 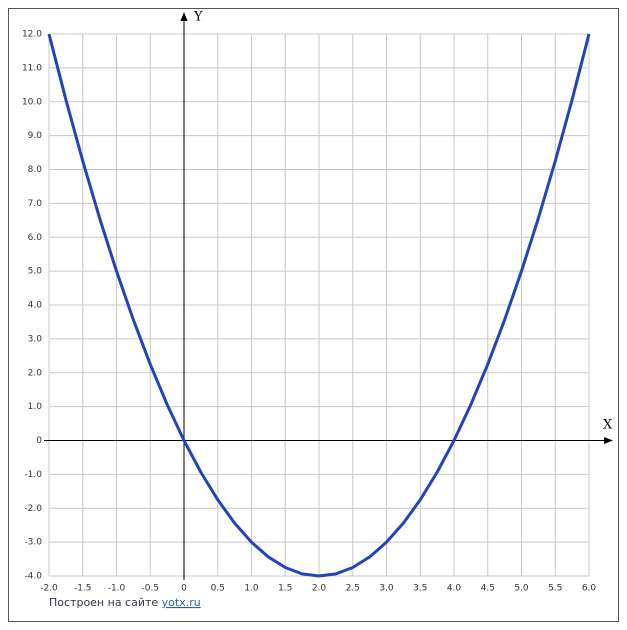 I want to click on x-tick-label: 5.5, so click(x=555, y=589).